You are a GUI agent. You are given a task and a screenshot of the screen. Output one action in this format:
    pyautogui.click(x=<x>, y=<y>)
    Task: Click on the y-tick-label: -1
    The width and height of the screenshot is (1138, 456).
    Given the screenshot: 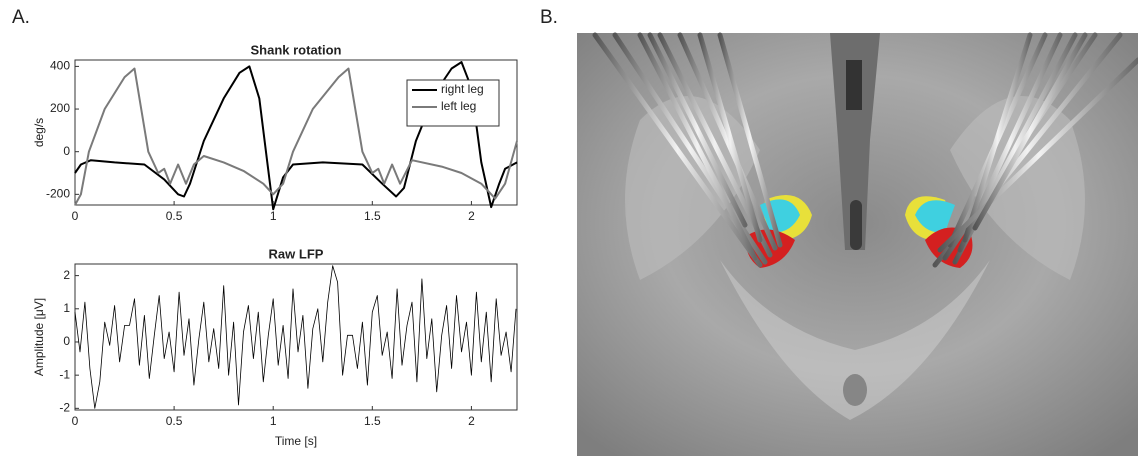 What is the action you would take?
    pyautogui.click(x=64, y=374)
    